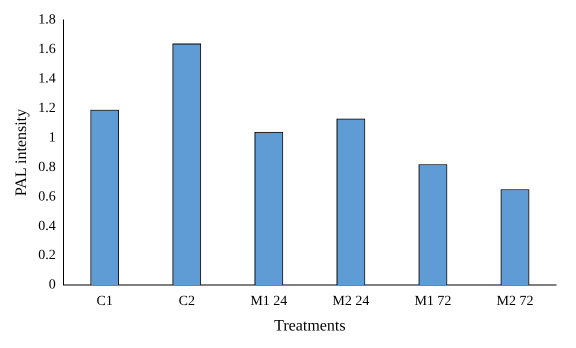 This screenshot has width=576, height=348. I want to click on x-axis-title: Treatments, so click(310, 326).